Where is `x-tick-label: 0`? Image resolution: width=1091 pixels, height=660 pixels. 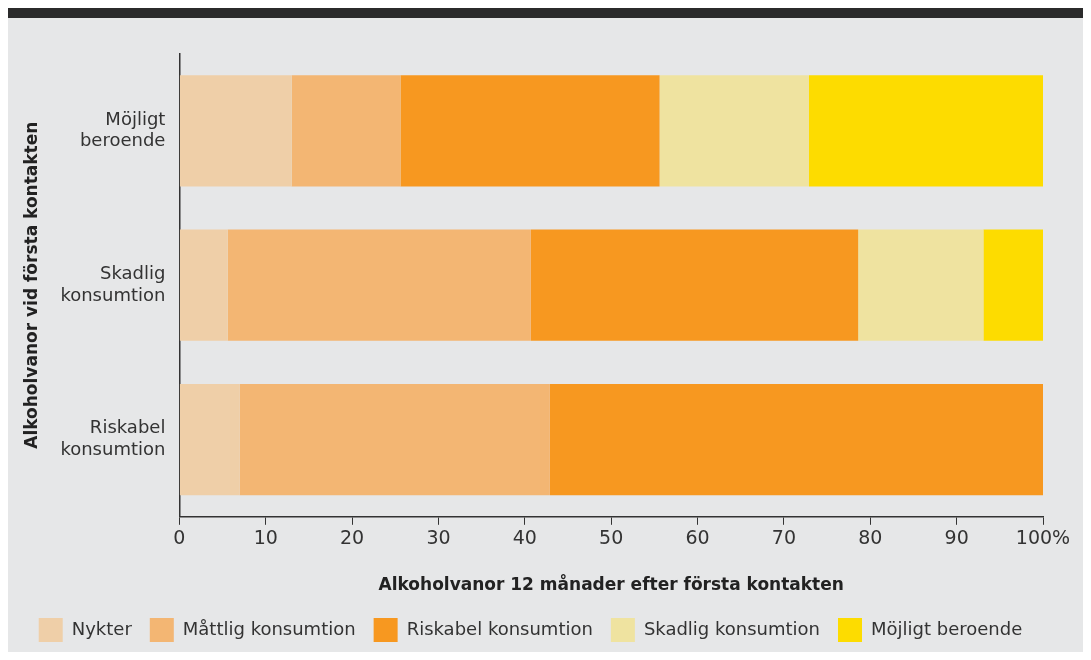
x-tick-label: 0 is located at coordinates (179, 537).